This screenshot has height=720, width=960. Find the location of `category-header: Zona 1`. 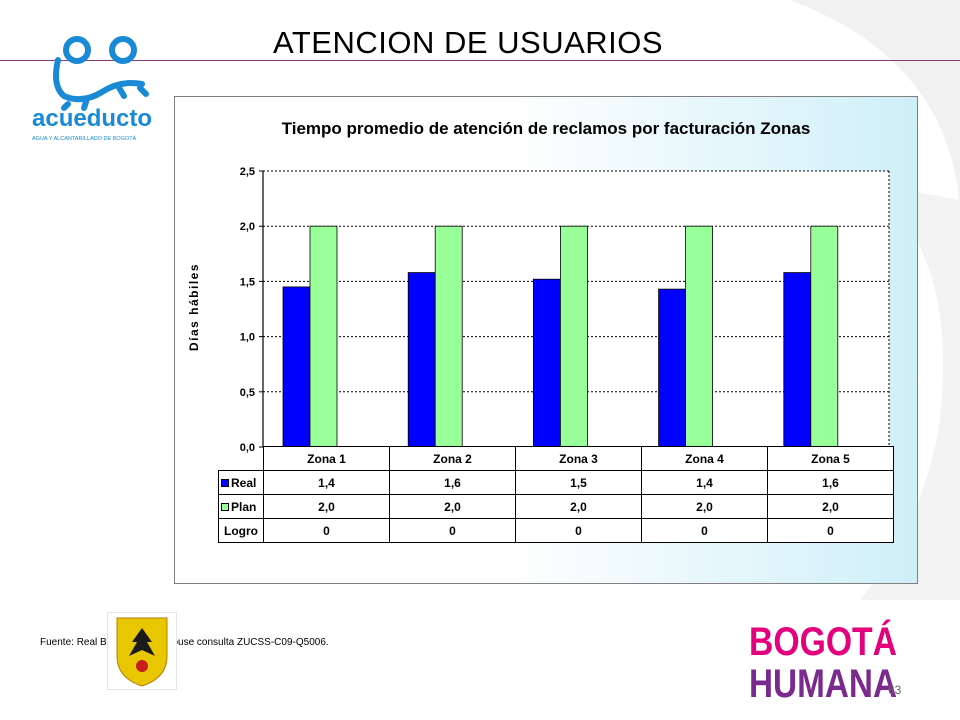

category-header: Zona 1 is located at coordinates (326, 458).